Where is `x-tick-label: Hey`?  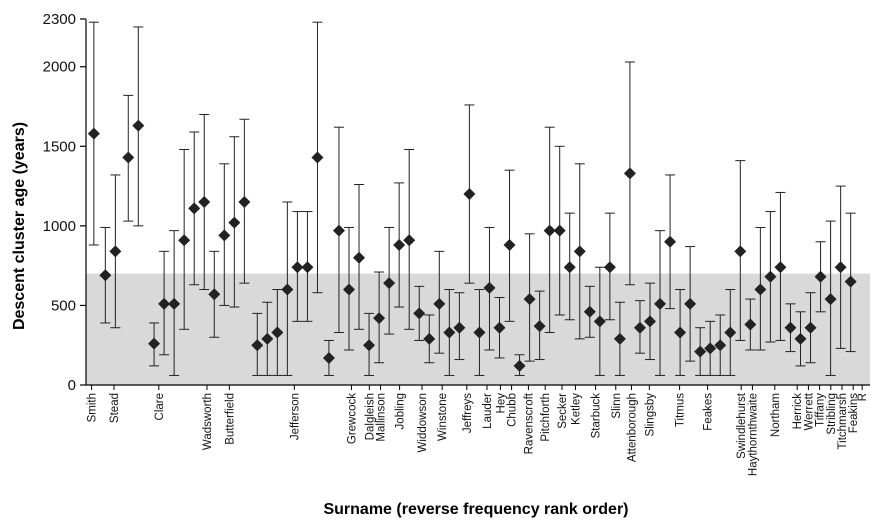
x-tick-label: Hey is located at coordinates (501, 403).